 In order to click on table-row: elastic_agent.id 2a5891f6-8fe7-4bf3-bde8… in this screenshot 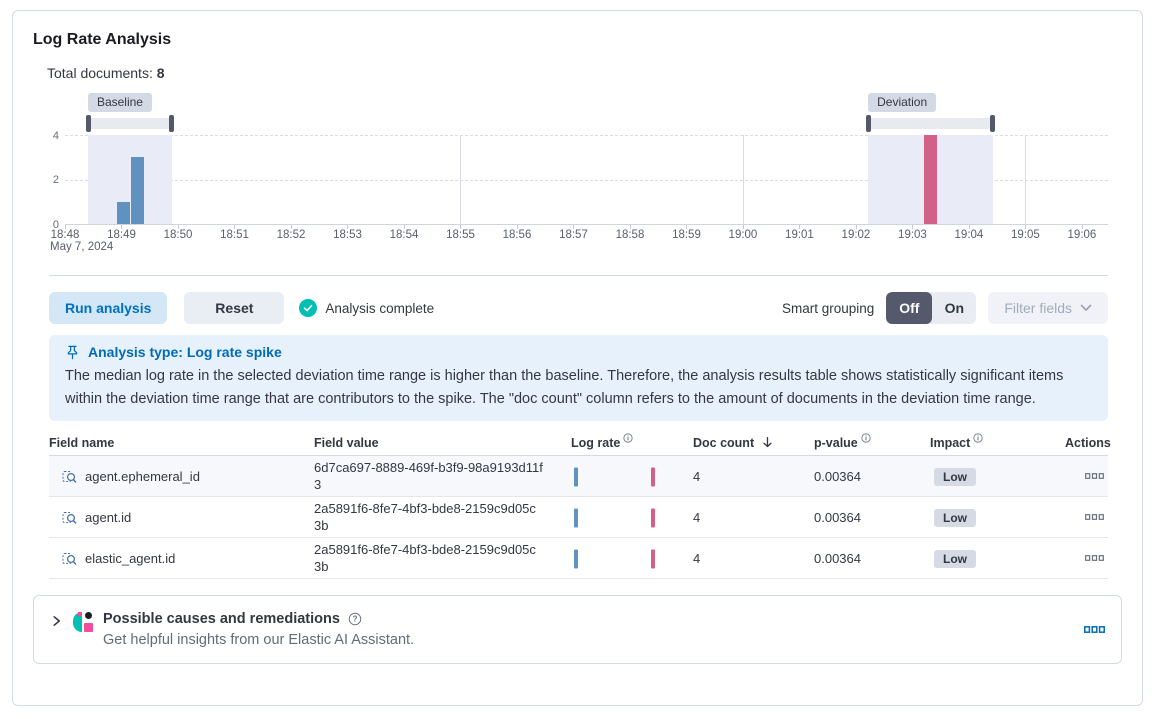, I will do `click(578, 558)`.